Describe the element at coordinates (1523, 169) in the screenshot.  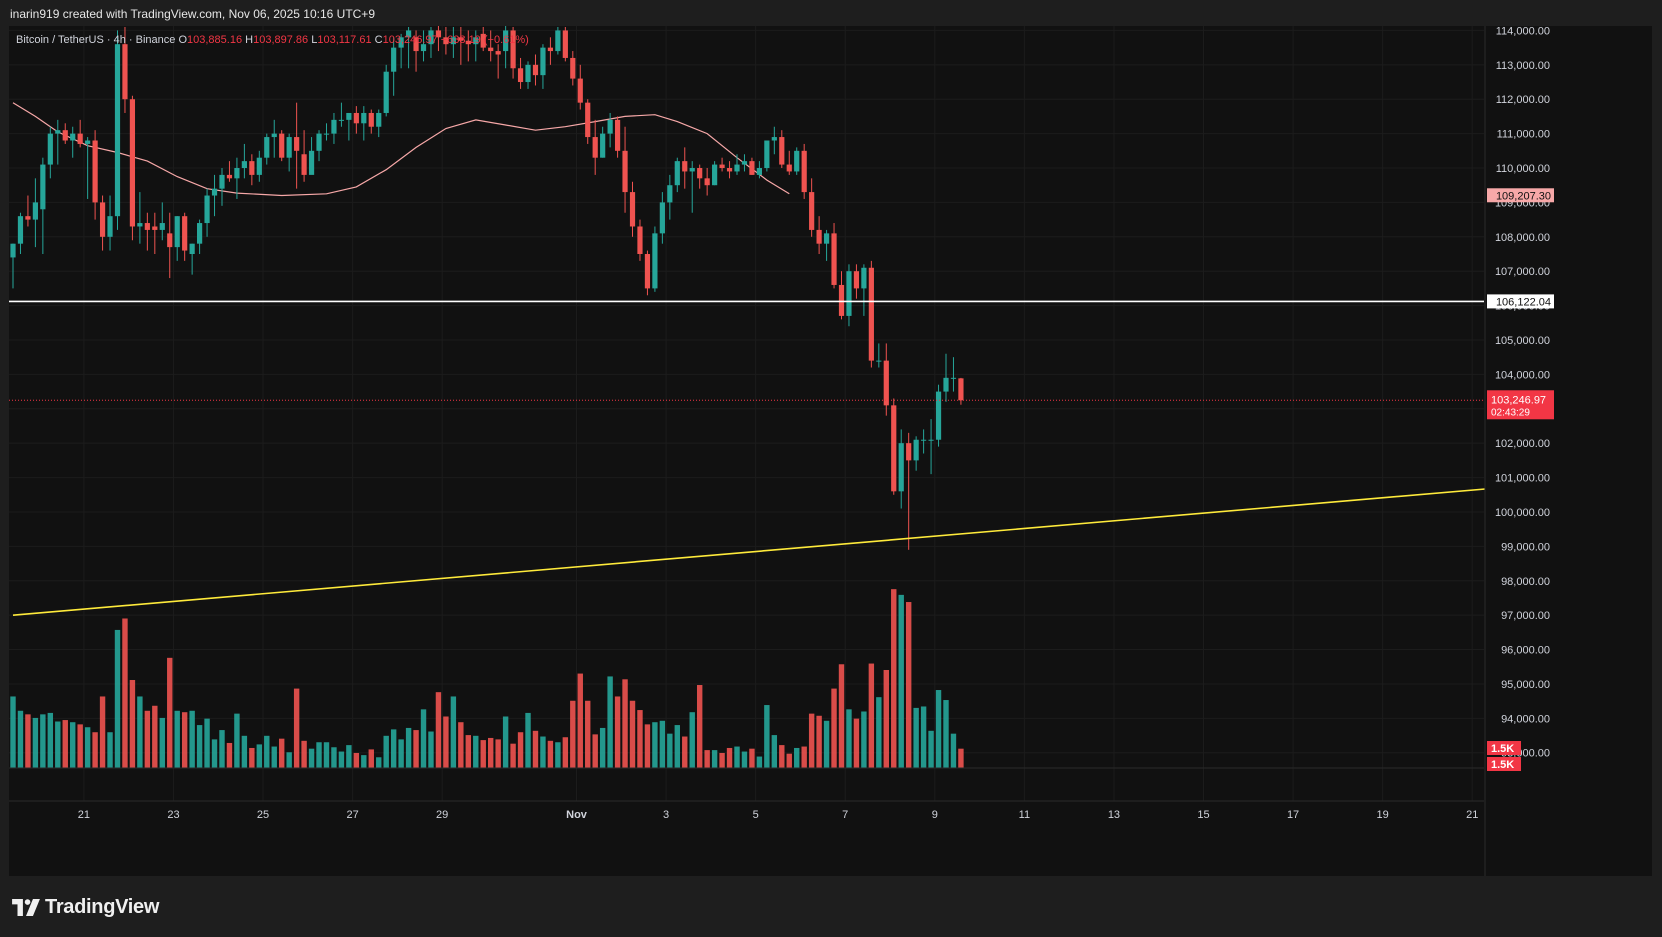
I see `price-tick-label: 110,000.00` at that location.